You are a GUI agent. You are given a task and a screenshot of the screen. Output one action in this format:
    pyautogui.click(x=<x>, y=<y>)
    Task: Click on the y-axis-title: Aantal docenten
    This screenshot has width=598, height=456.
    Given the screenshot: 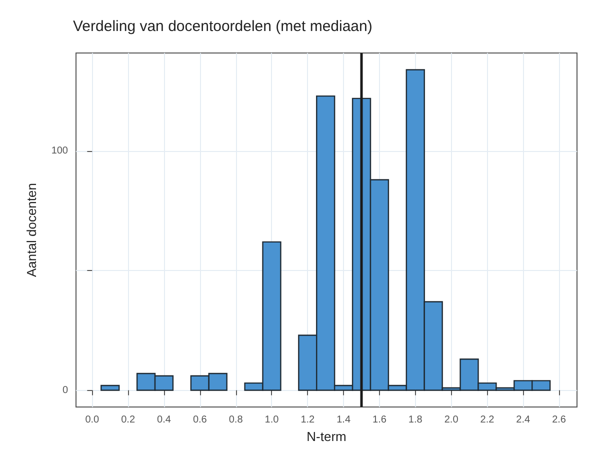 What is the action you would take?
    pyautogui.click(x=31, y=230)
    